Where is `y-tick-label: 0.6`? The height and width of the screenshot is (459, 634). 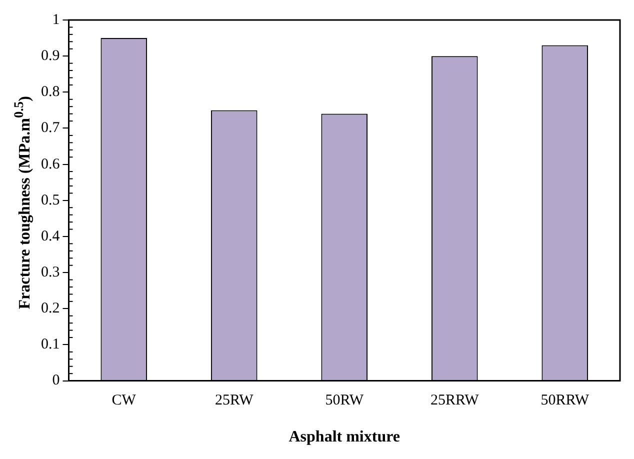 y-tick-label: 0.6 is located at coordinates (50, 164).